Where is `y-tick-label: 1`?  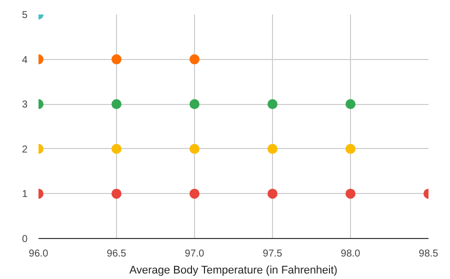 y-tick-label: 1 is located at coordinates (25, 194).